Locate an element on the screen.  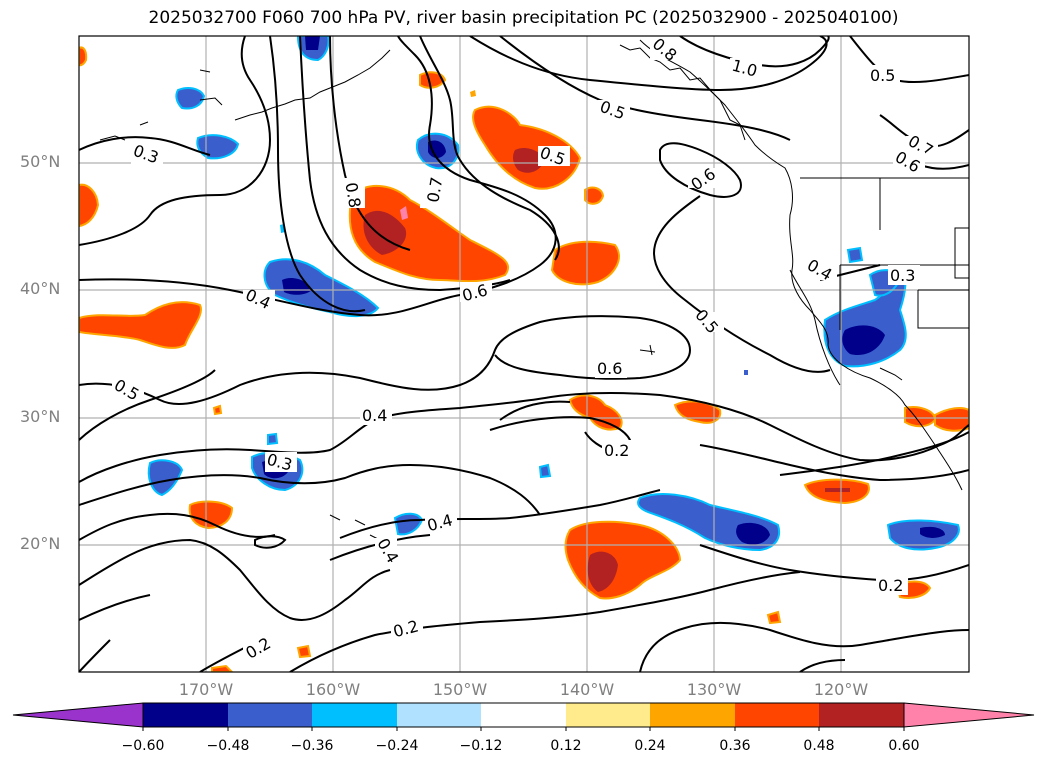
colorbar-tick-label: −0.48 is located at coordinates (228, 746).